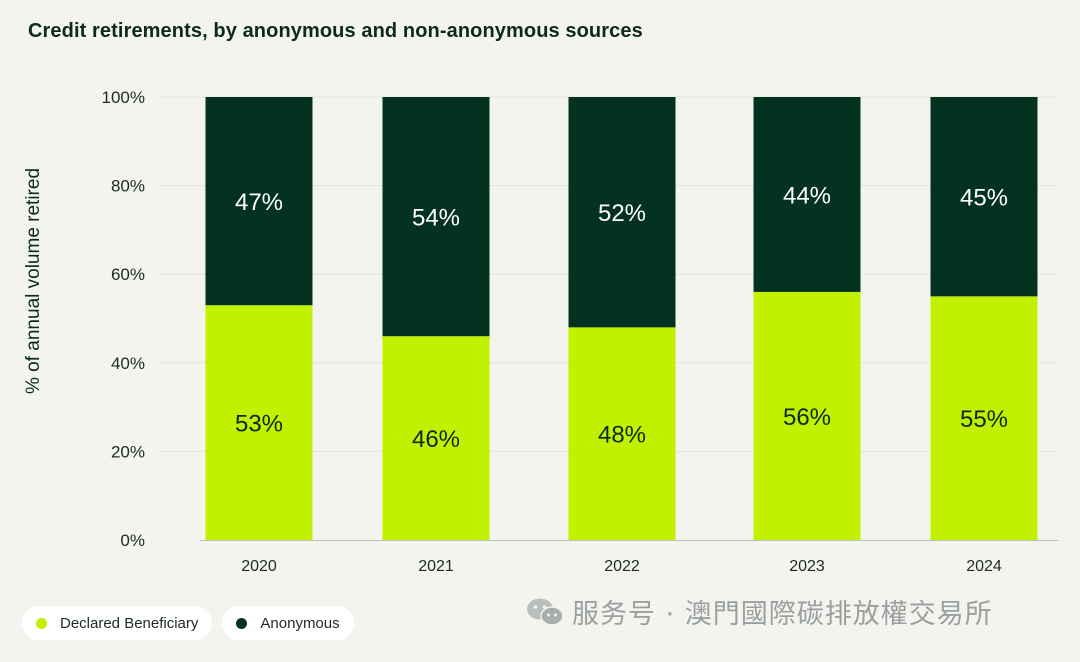 This screenshot has width=1080, height=662. What do you see at coordinates (33, 281) in the screenshot?
I see `y-axis-label: % of annual volume retired` at bounding box center [33, 281].